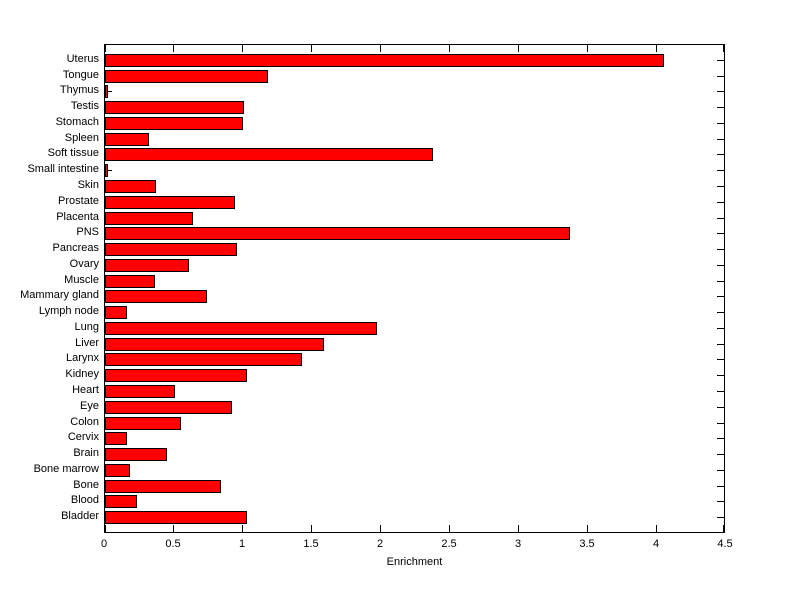 This screenshot has width=800, height=599. Describe the element at coordinates (81, 280) in the screenshot. I see `y-tick-label-muscle: Muscle` at that location.